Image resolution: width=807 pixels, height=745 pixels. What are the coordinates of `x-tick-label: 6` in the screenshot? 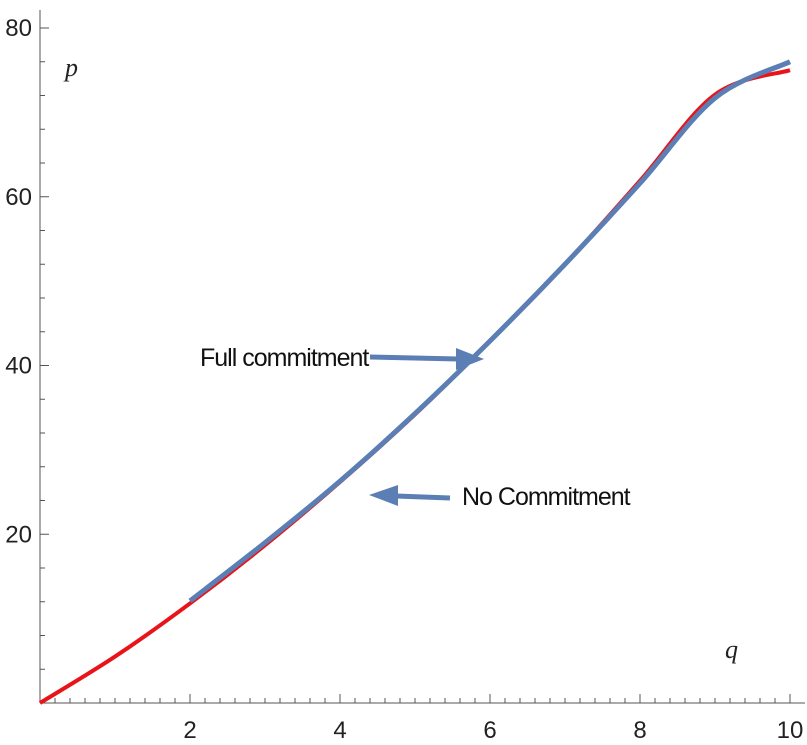 It's located at (489, 730).